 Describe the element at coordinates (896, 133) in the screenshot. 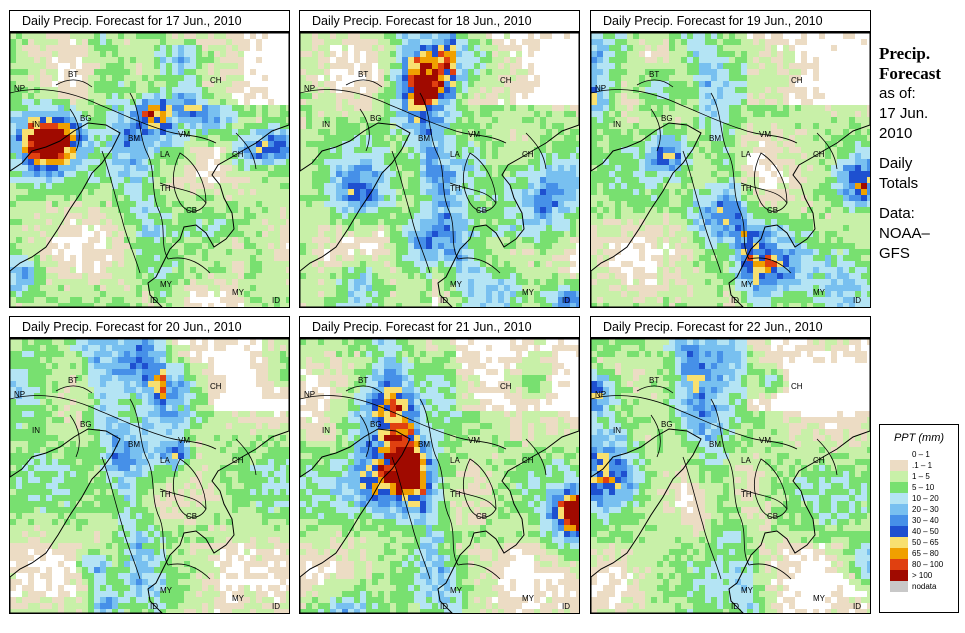

I see `side-line: 2010` at that location.